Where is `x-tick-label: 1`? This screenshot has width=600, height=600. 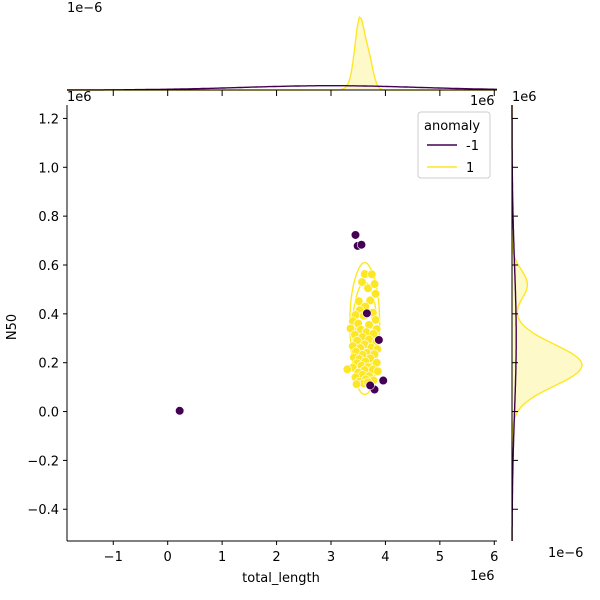
x-tick-label: 1 is located at coordinates (222, 557).